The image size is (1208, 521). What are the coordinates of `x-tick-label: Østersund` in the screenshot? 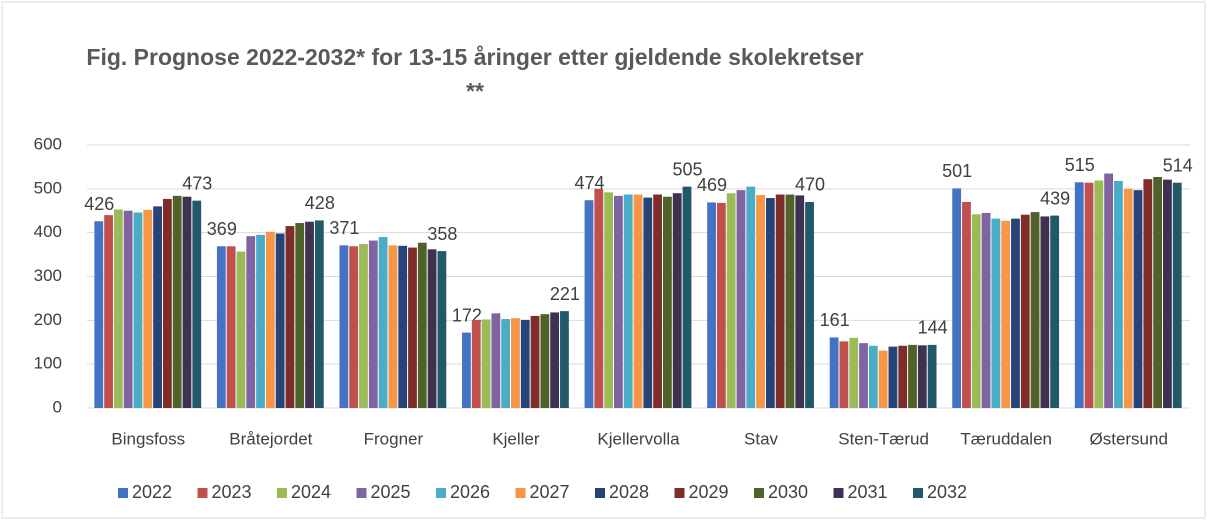 It's located at (1129, 438).